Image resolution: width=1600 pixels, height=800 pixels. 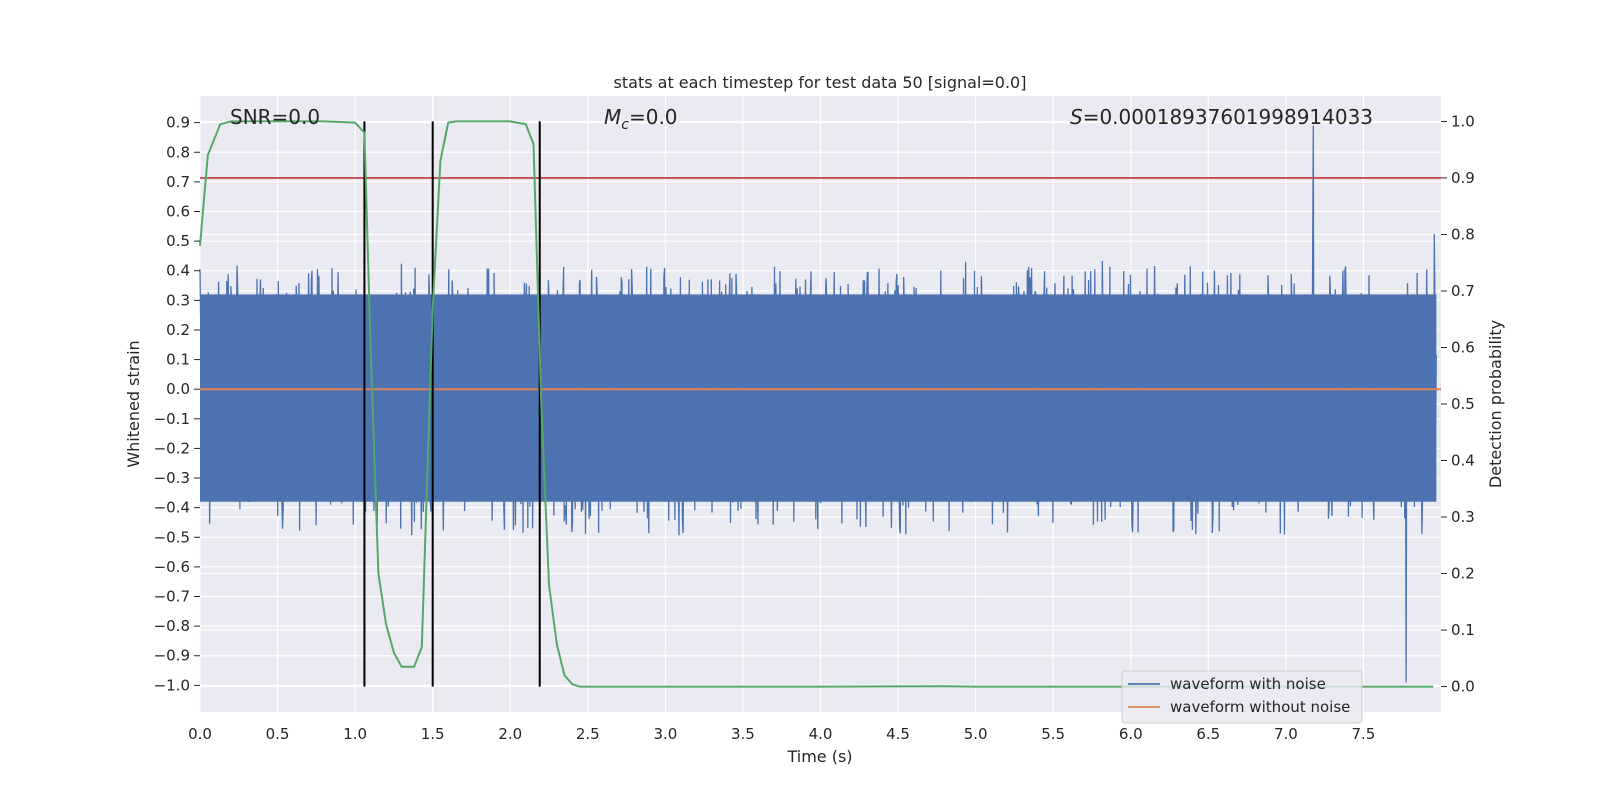 I want to click on x-tick-label: 3.5, so click(x=743, y=734).